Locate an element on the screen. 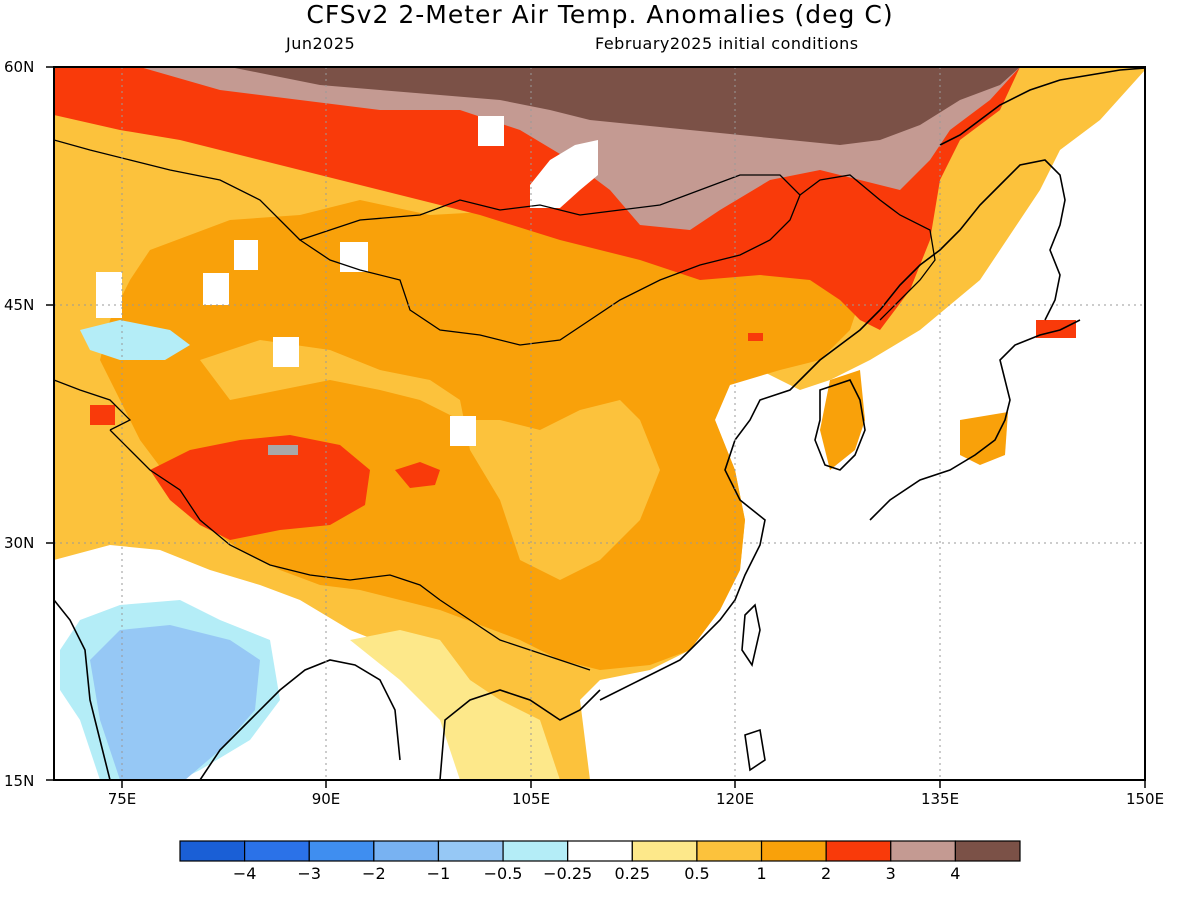  coast-philippines is located at coordinates (755, 750).